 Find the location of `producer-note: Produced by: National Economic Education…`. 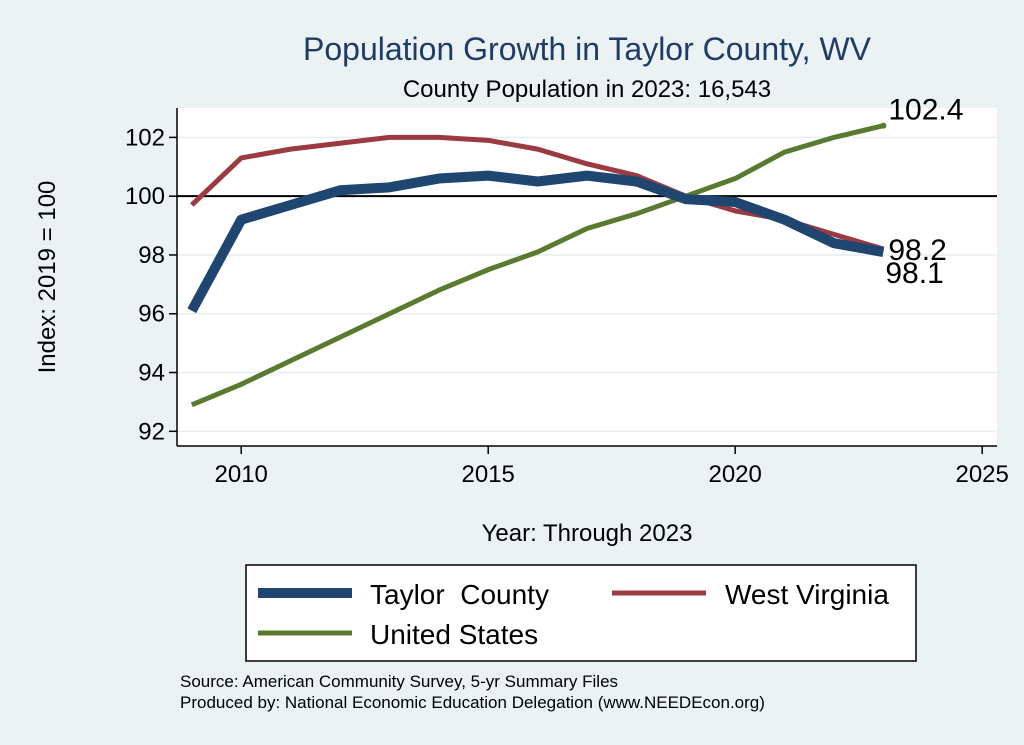

producer-note: Produced by: National Economic Education… is located at coordinates (472, 702).